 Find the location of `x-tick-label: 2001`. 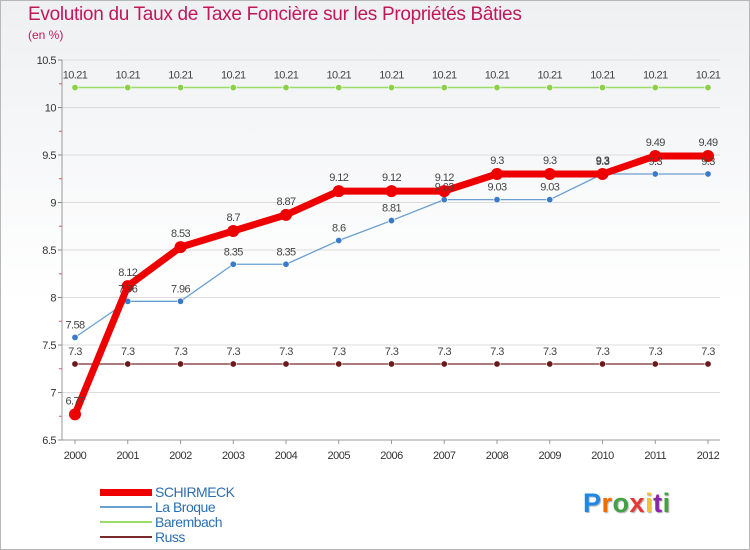

x-tick-label: 2001 is located at coordinates (128, 456).